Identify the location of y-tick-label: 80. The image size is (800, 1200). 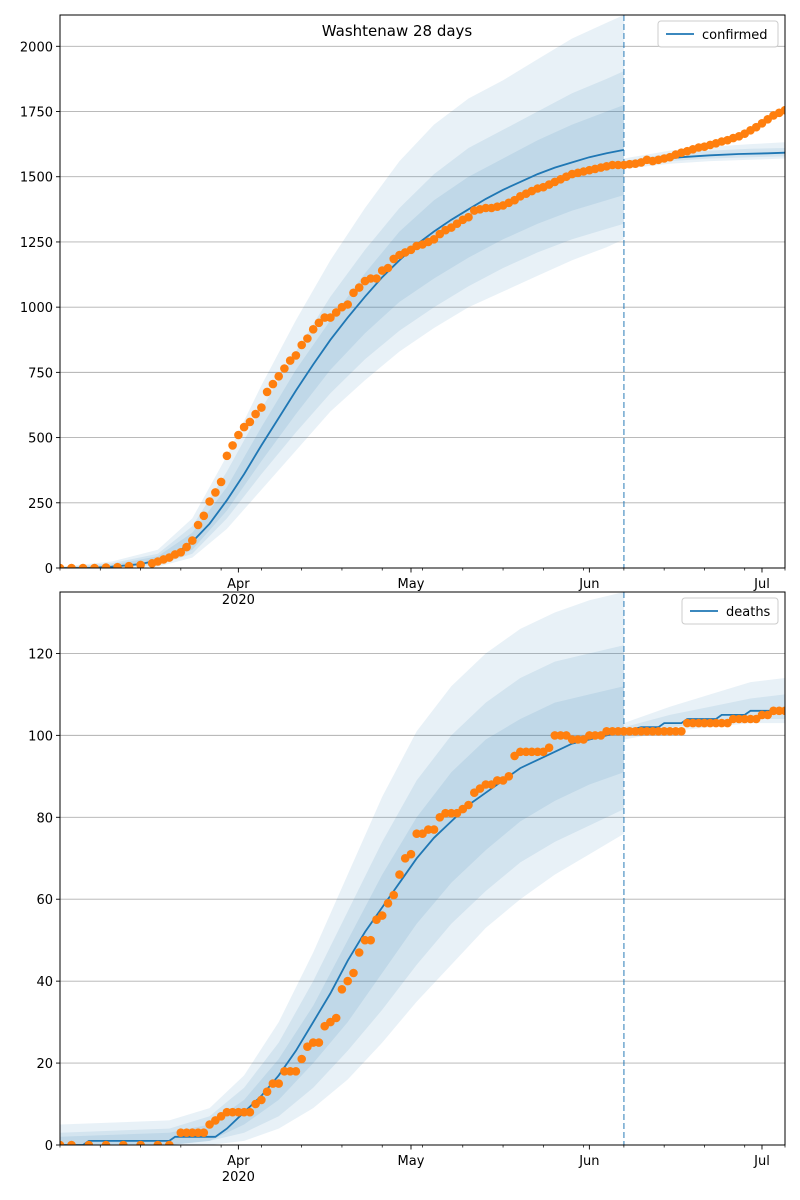
(44, 818).